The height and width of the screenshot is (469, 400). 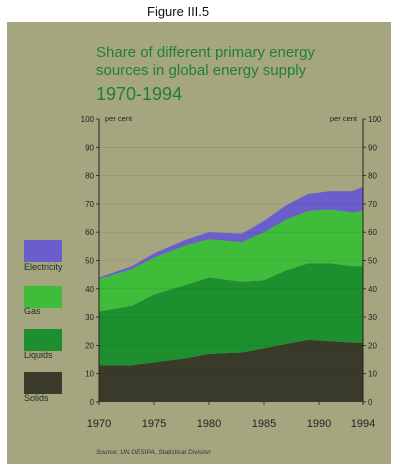 What do you see at coordinates (206, 52) in the screenshot?
I see `chart-title-line-1: Share of different primary energy` at bounding box center [206, 52].